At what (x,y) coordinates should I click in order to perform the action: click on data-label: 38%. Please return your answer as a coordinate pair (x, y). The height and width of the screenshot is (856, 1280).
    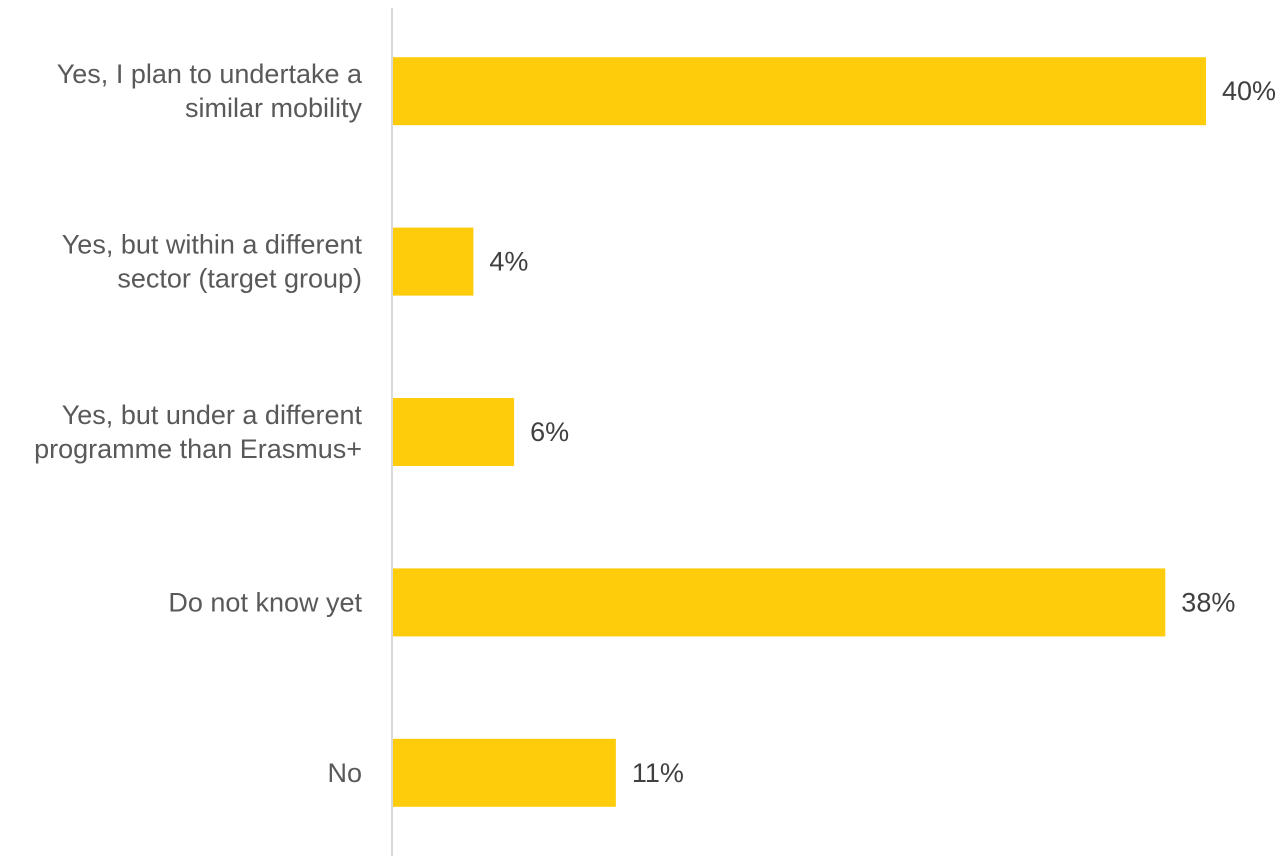
    Looking at the image, I should click on (1208, 602).